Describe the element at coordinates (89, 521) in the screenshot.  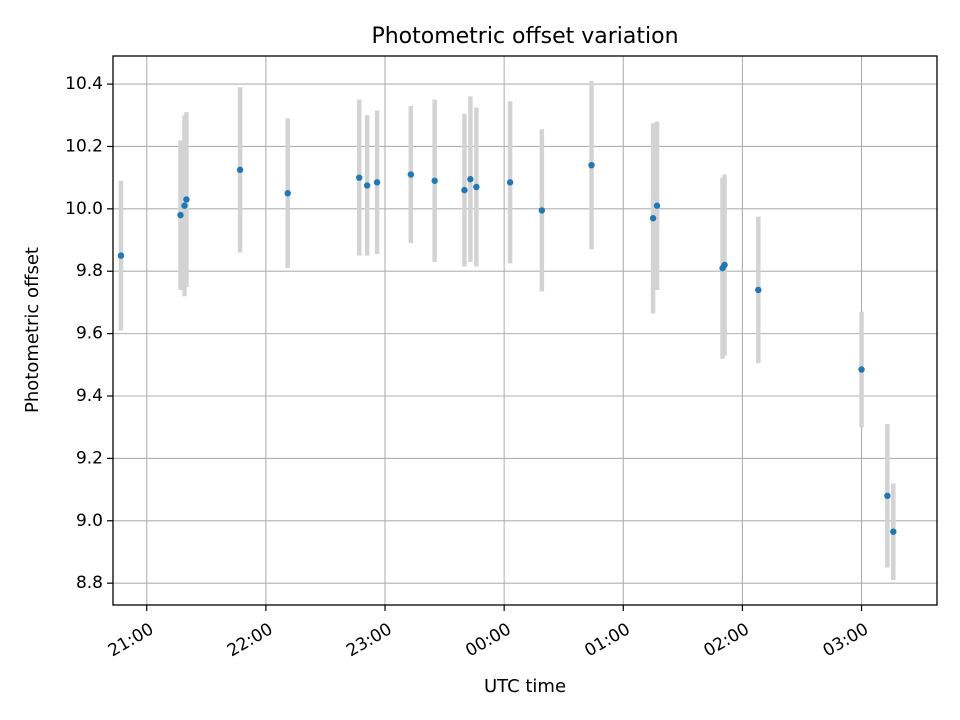
I see `y-tick-label: 9.0` at that location.